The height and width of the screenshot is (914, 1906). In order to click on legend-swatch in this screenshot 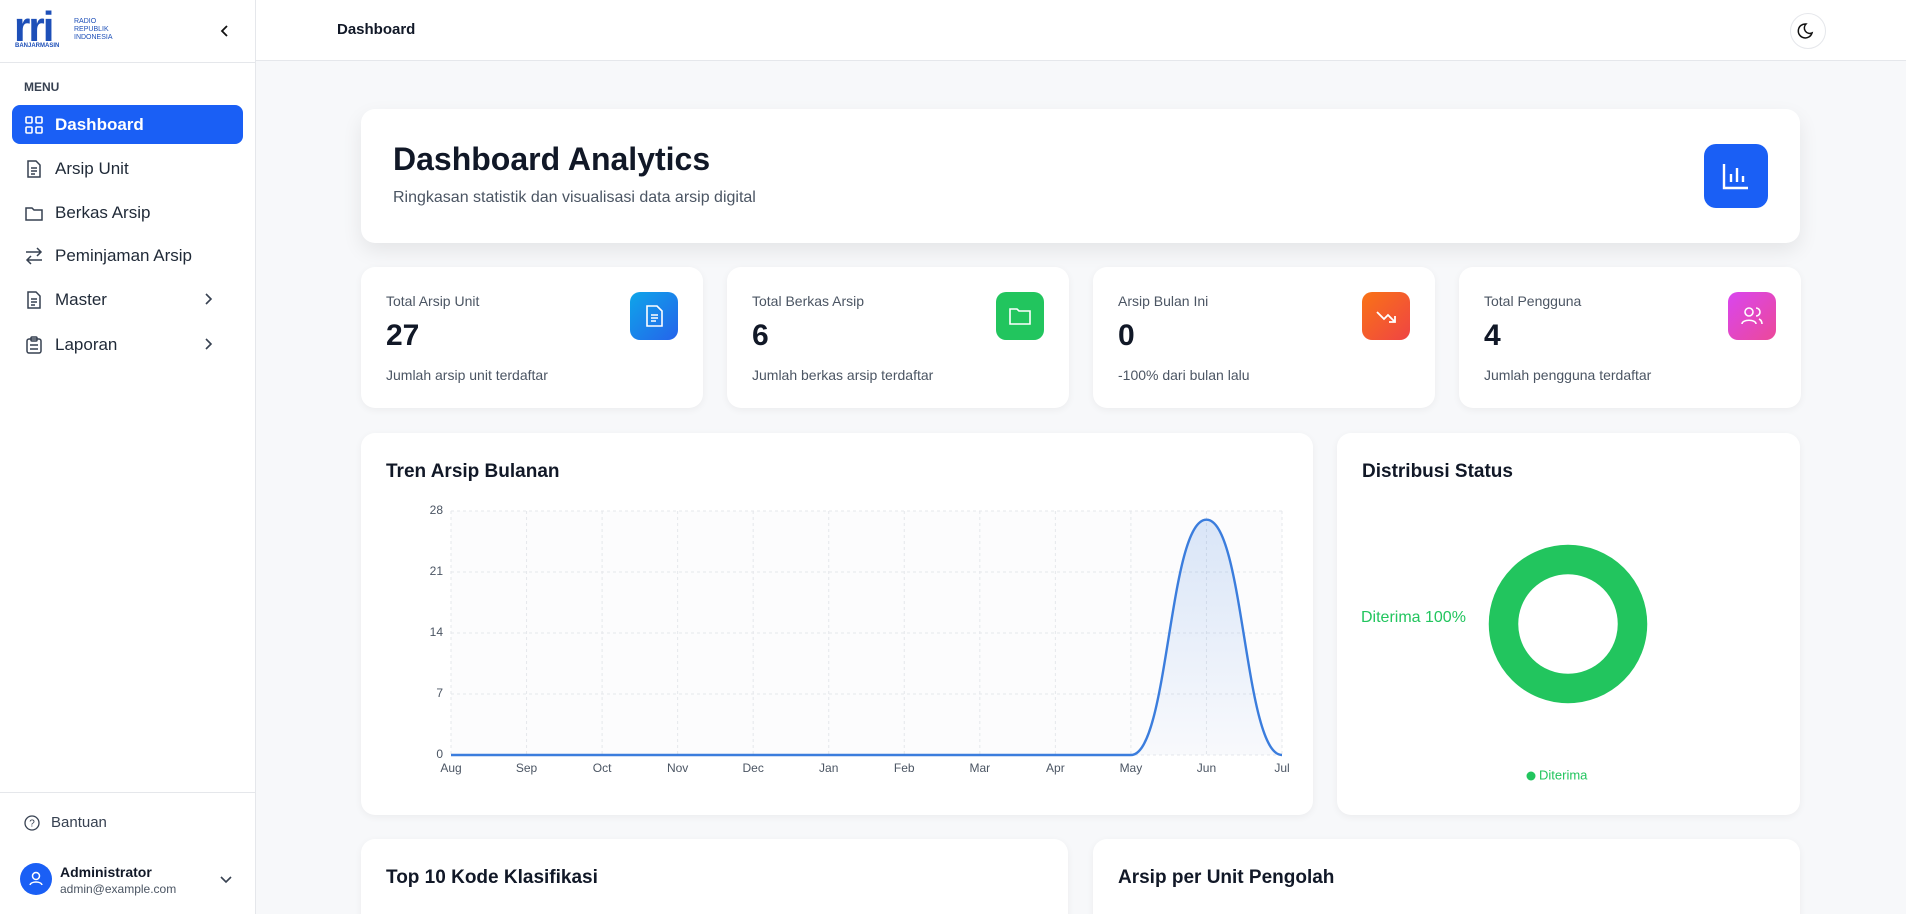, I will do `click(1531, 776)`.